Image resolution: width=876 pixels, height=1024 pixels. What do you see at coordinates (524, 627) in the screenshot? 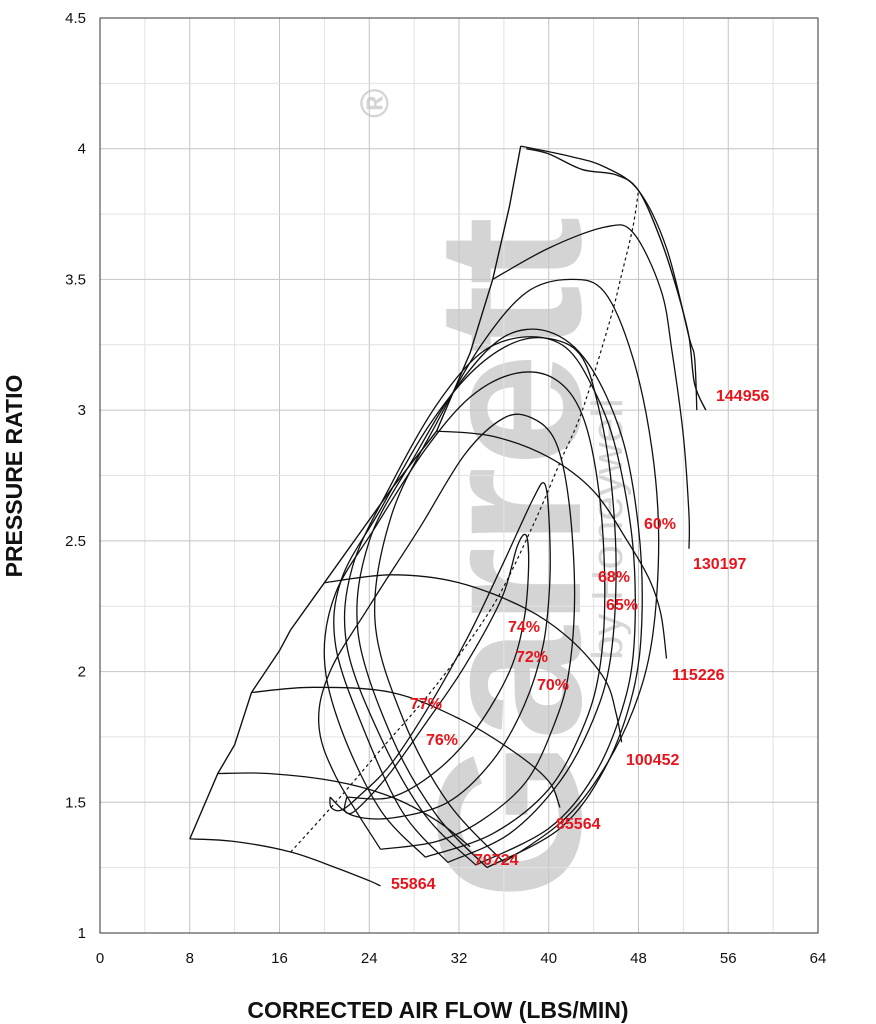
I see `efficiency-label: 74%` at bounding box center [524, 627].